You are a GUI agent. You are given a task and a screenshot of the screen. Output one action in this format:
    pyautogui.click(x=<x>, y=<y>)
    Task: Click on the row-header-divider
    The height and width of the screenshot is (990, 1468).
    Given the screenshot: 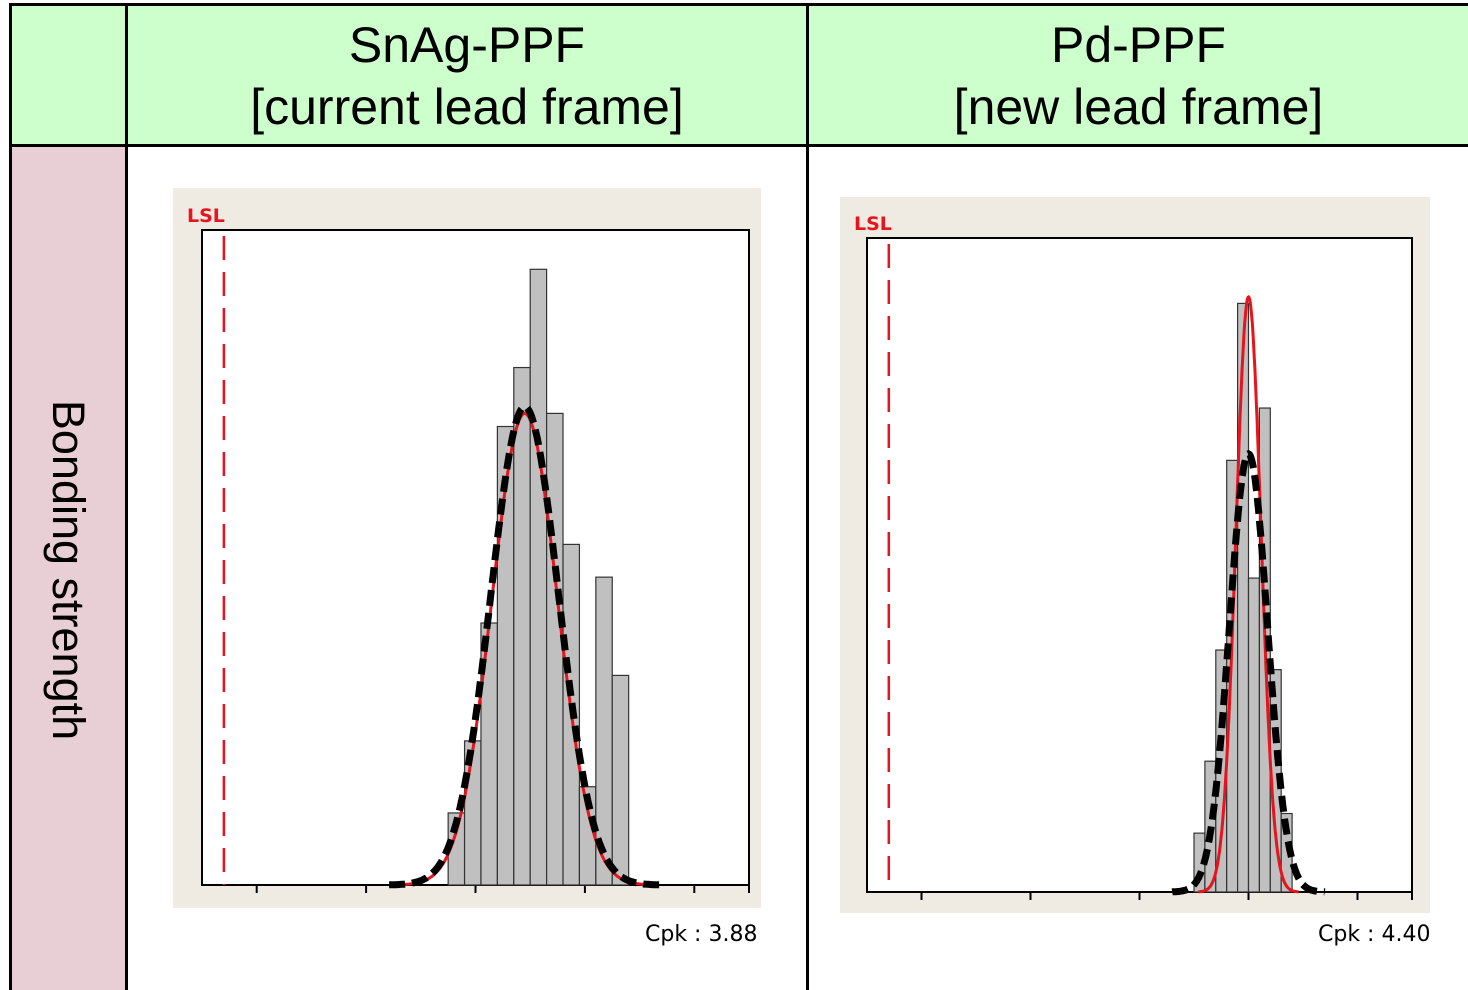 What is the action you would take?
    pyautogui.click(x=126, y=496)
    